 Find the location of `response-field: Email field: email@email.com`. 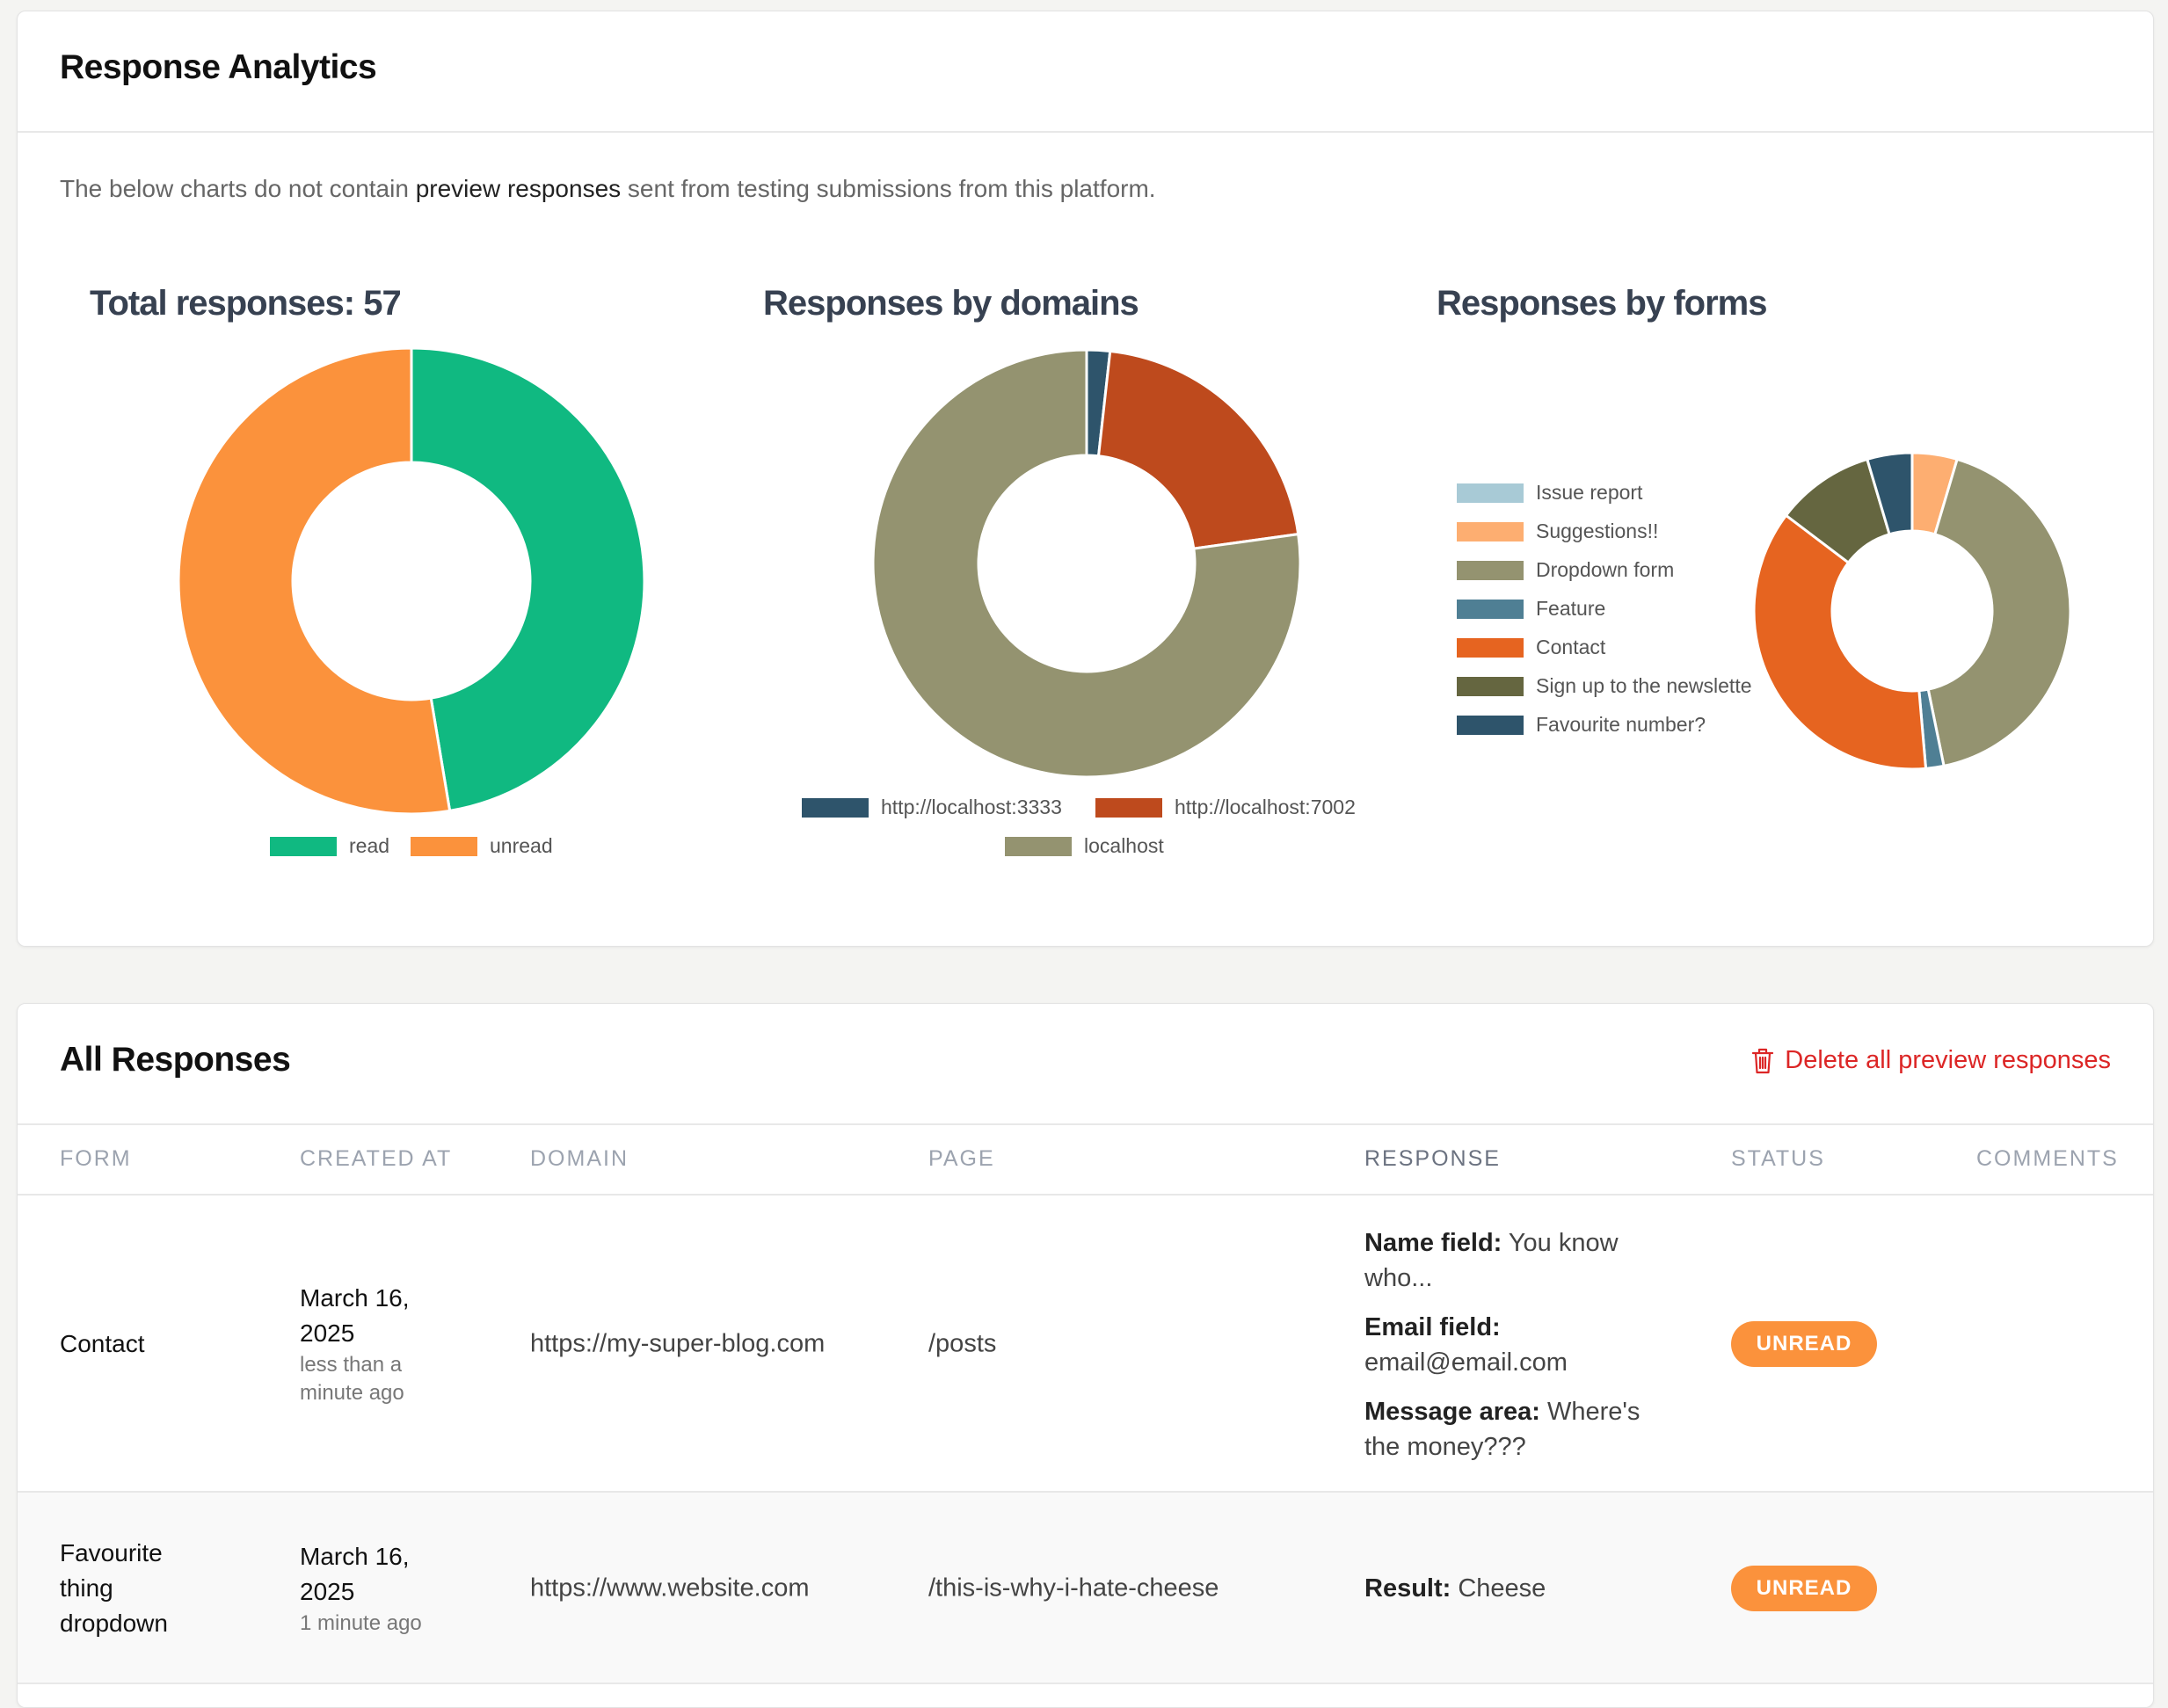

response-field: Email field: email@email.com is located at coordinates (1466, 1345).